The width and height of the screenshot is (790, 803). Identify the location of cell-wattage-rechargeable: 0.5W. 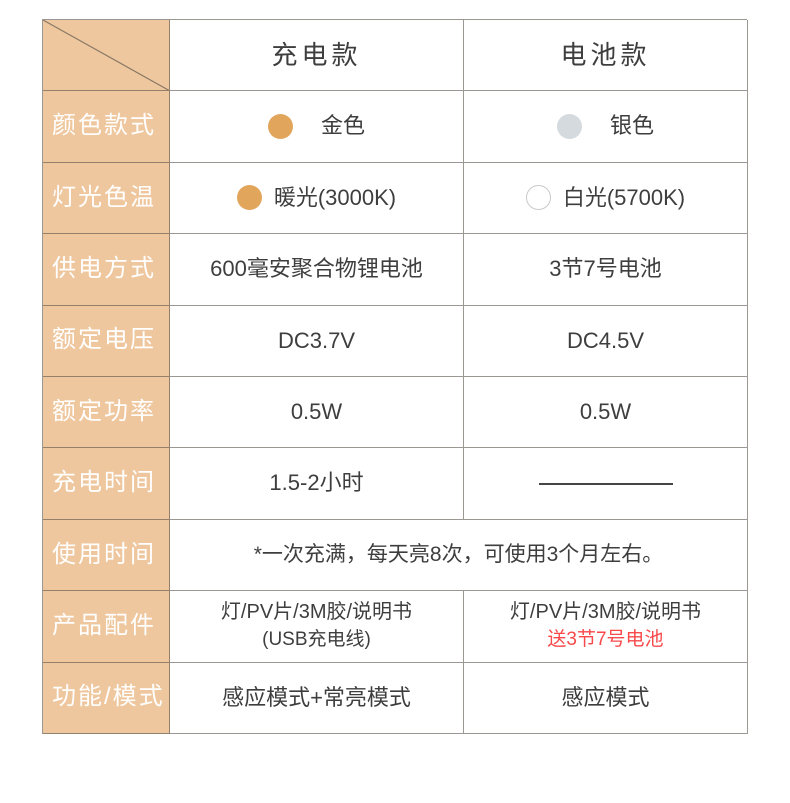
(317, 412).